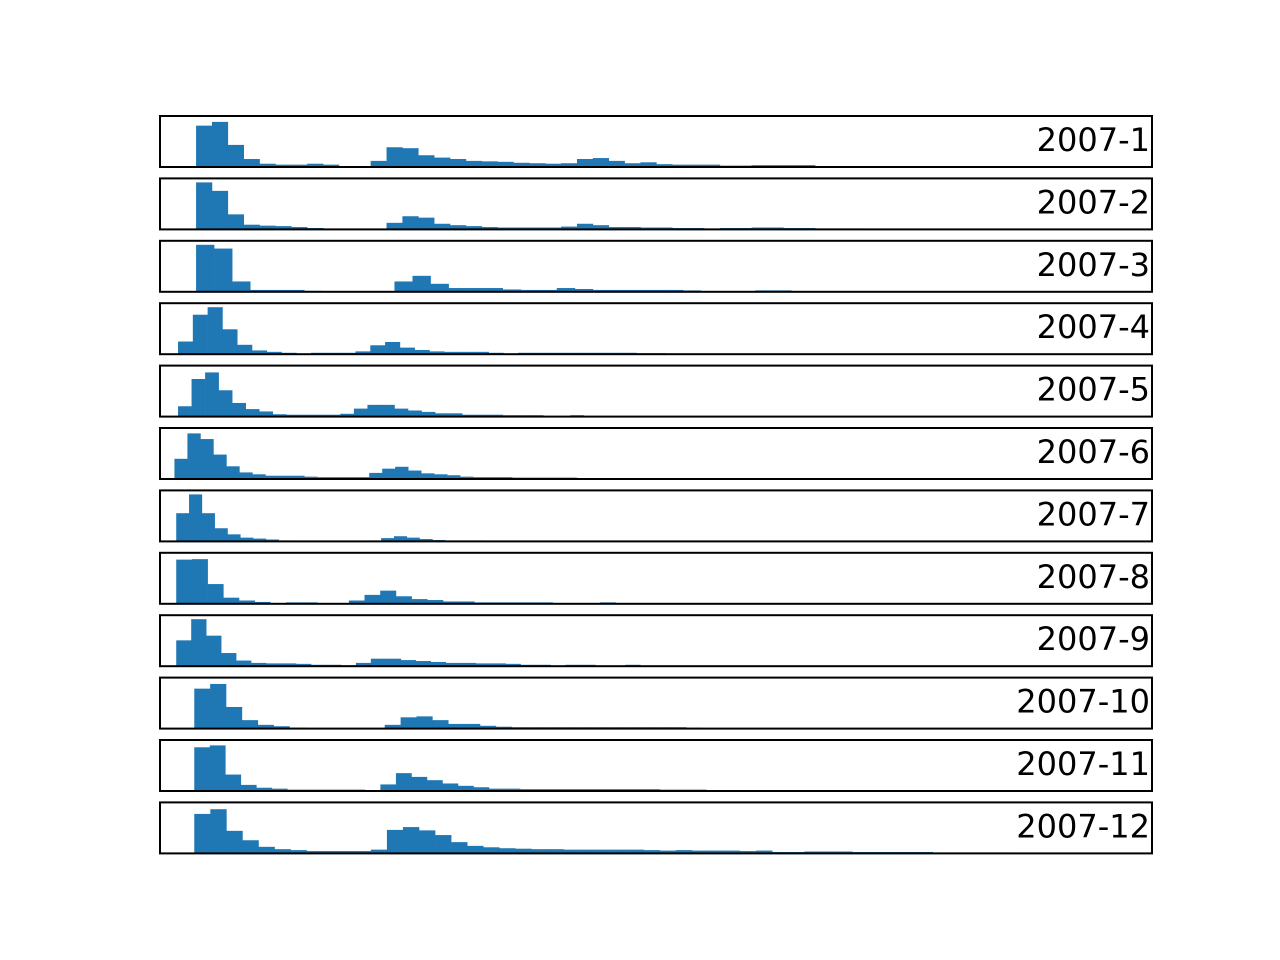  I want to click on panel-label: 2007-3, so click(1093, 265).